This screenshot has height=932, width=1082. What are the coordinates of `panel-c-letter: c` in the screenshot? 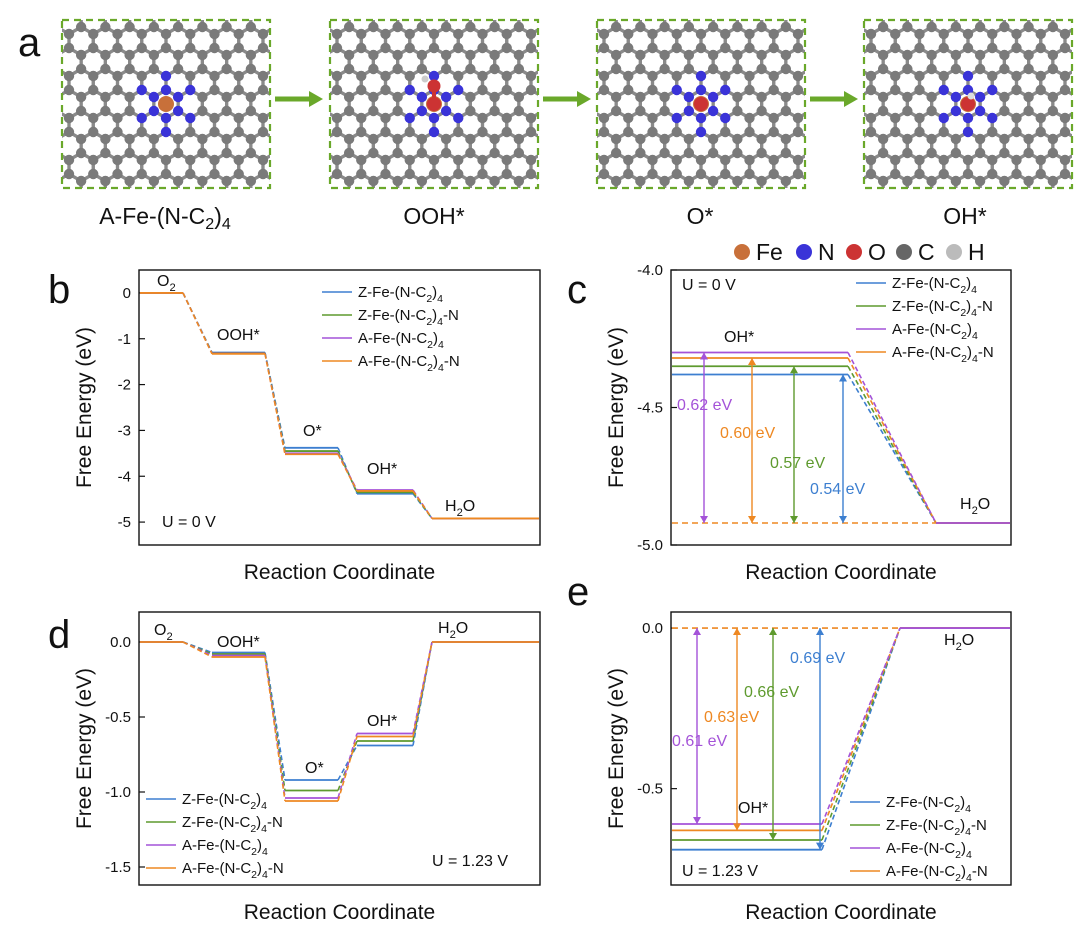 It's located at (577, 290).